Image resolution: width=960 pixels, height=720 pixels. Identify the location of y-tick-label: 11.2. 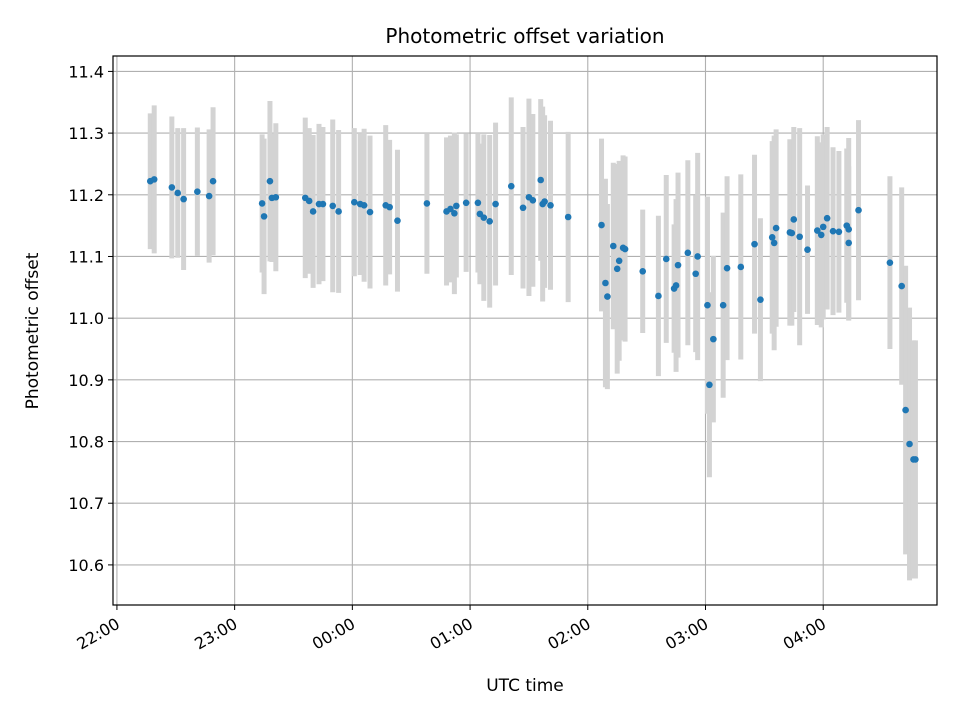
(86, 195).